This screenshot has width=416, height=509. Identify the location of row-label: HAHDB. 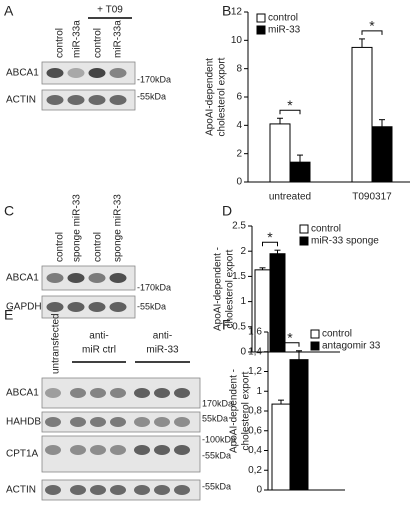
(23, 422).